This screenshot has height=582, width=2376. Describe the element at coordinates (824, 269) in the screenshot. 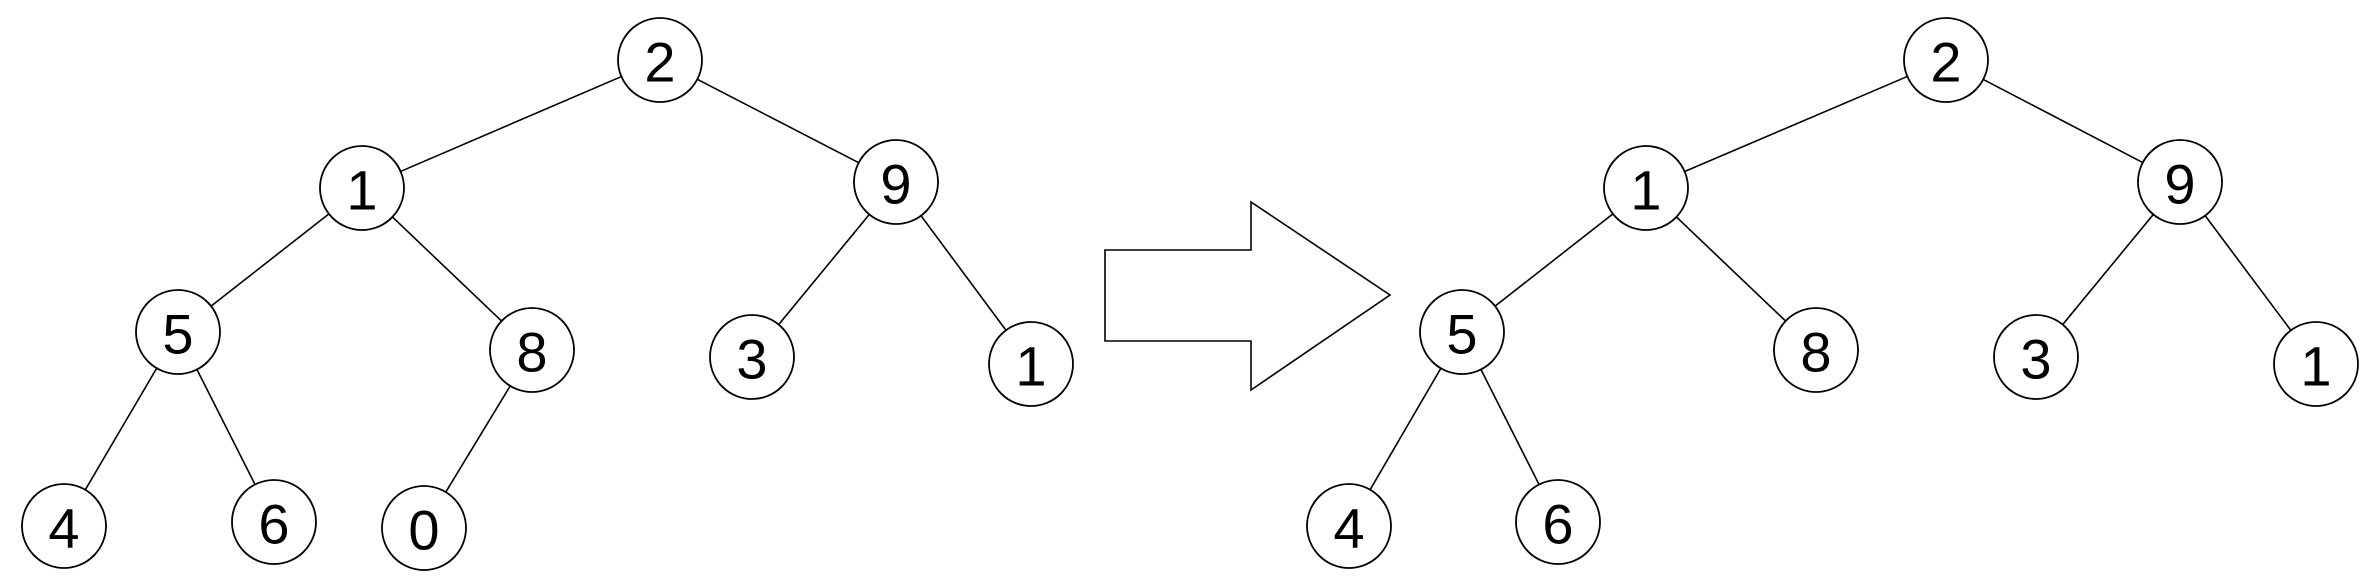

I see `tree-edge-before-c-f` at that location.